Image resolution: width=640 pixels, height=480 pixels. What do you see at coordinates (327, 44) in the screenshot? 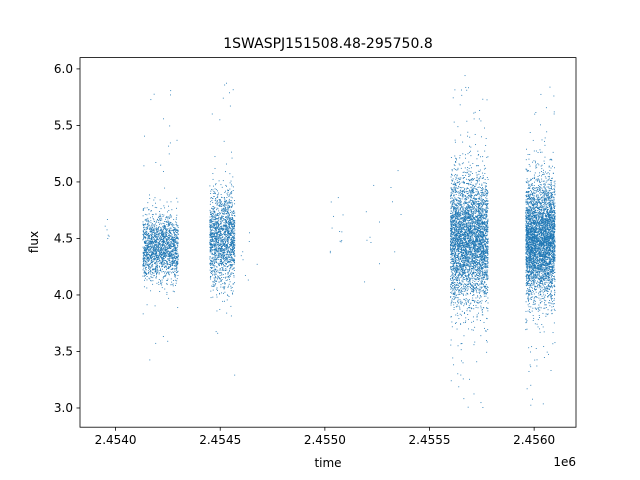
I see `chart-title: 1SWASPJ151508.48-295750.8` at bounding box center [327, 44].